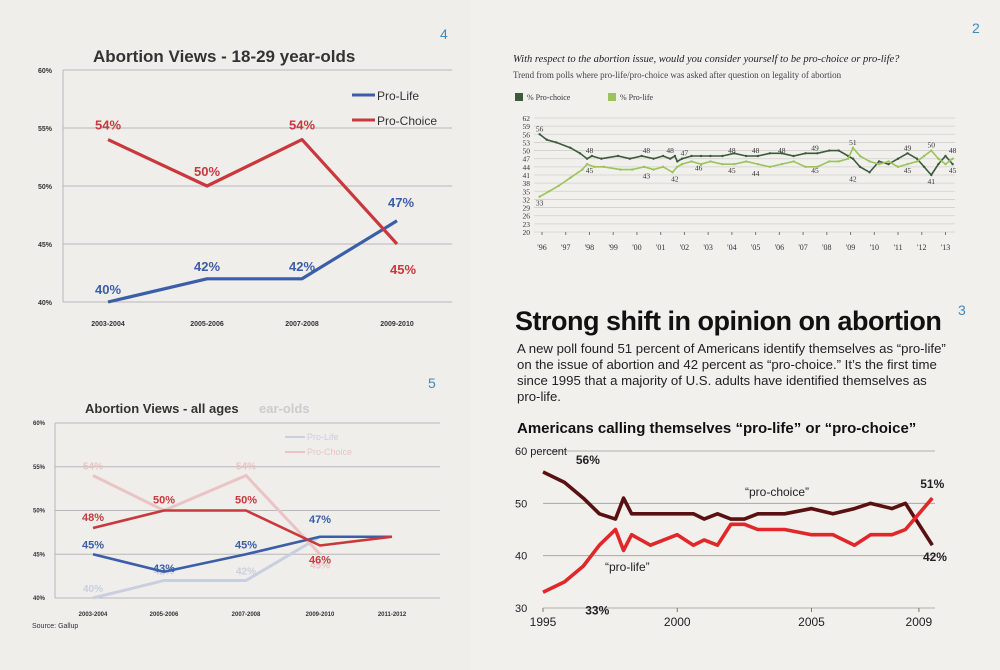 This screenshot has width=1000, height=670. Describe the element at coordinates (637, 97) in the screenshot. I see `chart2-legend-label-pro-life: % Pro-life` at that location.